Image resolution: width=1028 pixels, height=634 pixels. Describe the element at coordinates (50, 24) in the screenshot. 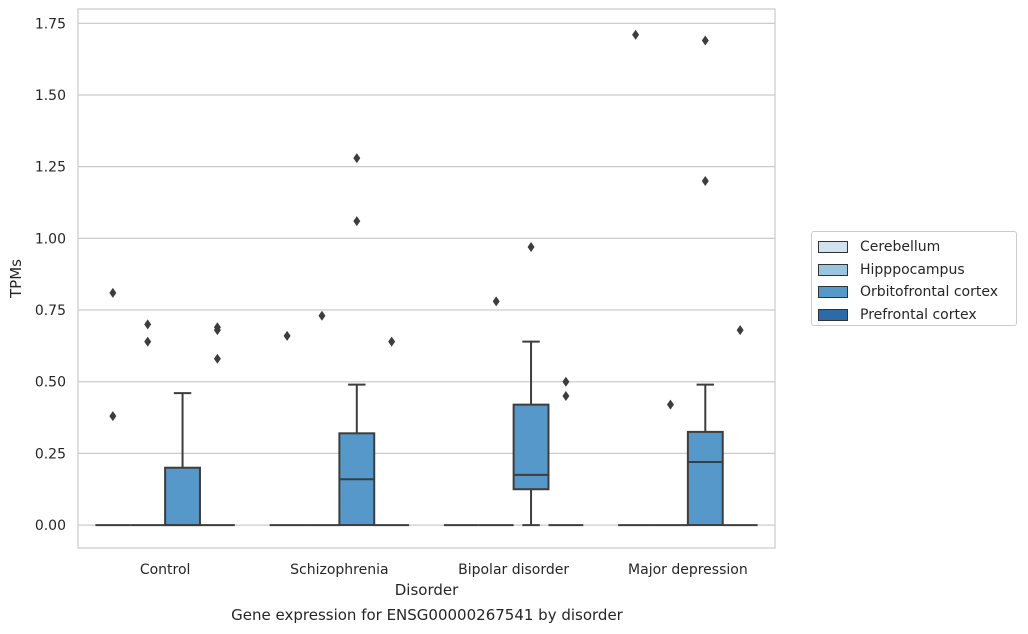

I see `y-tick-label: 1.75` at that location.